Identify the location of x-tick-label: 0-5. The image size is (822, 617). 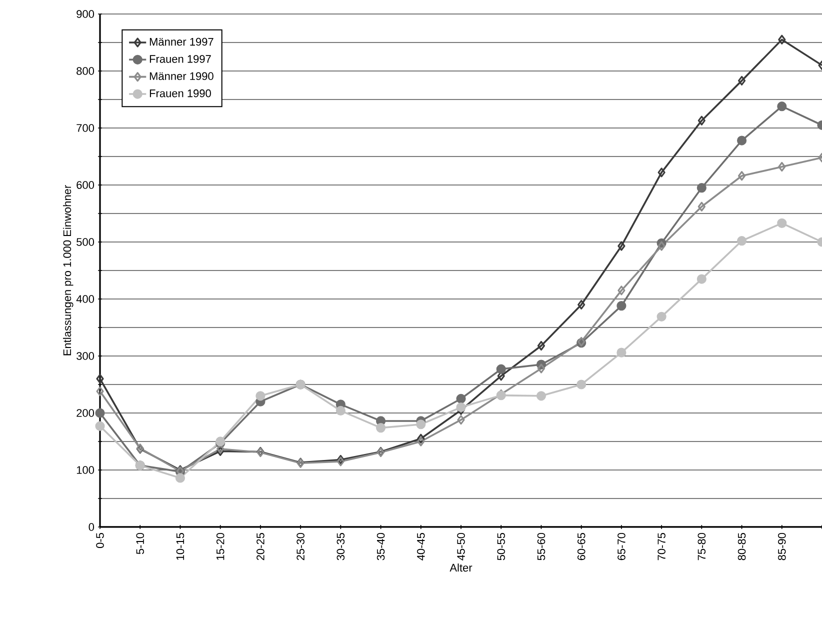
(100, 540).